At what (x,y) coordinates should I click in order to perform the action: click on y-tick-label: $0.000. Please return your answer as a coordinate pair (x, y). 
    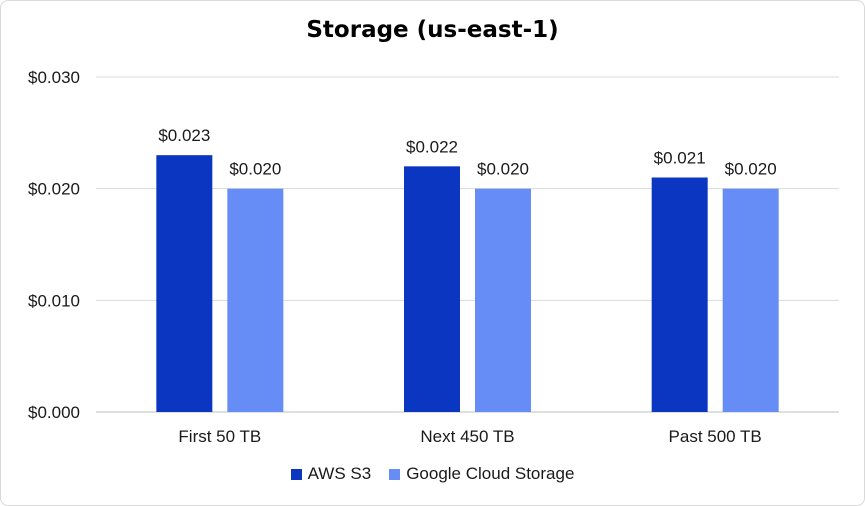
    Looking at the image, I should click on (54, 412).